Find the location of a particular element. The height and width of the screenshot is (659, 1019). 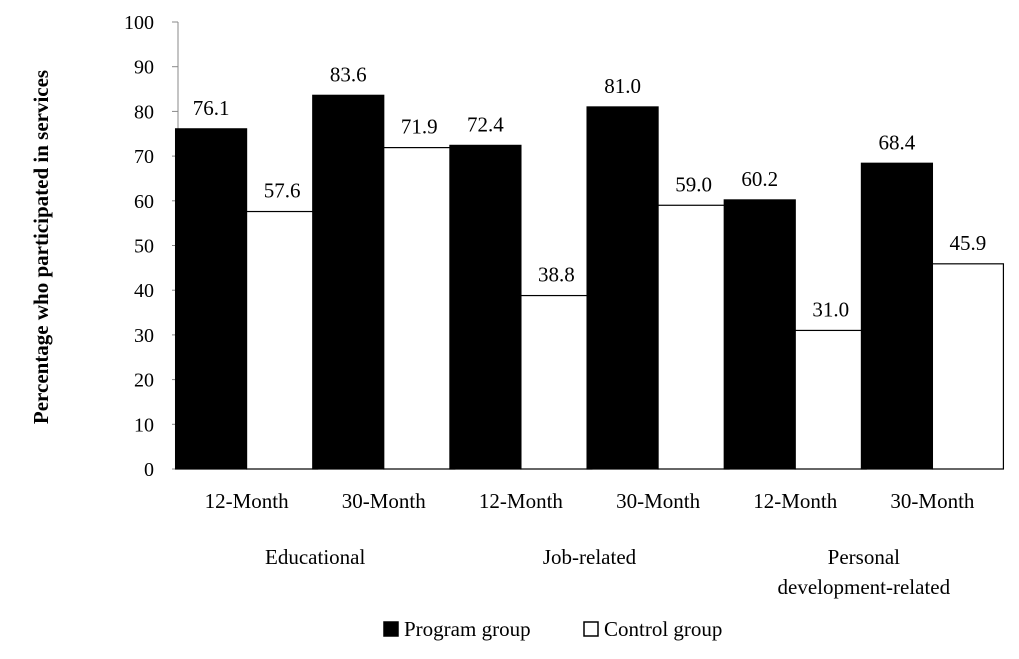

program-group-data-label: 72.4 is located at coordinates (485, 124).